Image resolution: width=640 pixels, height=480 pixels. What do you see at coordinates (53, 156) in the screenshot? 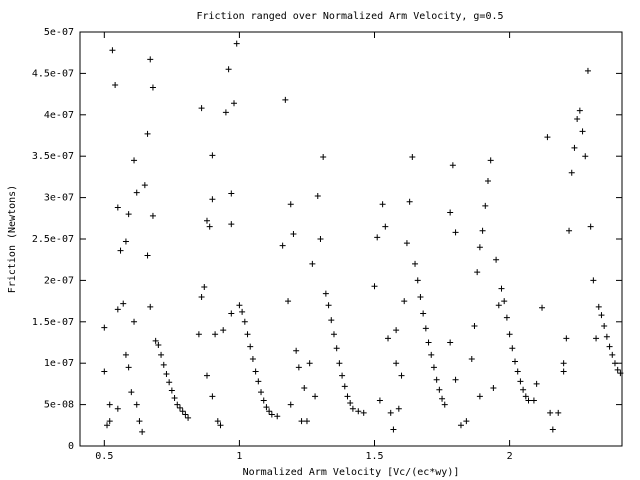
I see `y-tick-label: 3.5e-07` at bounding box center [53, 156].